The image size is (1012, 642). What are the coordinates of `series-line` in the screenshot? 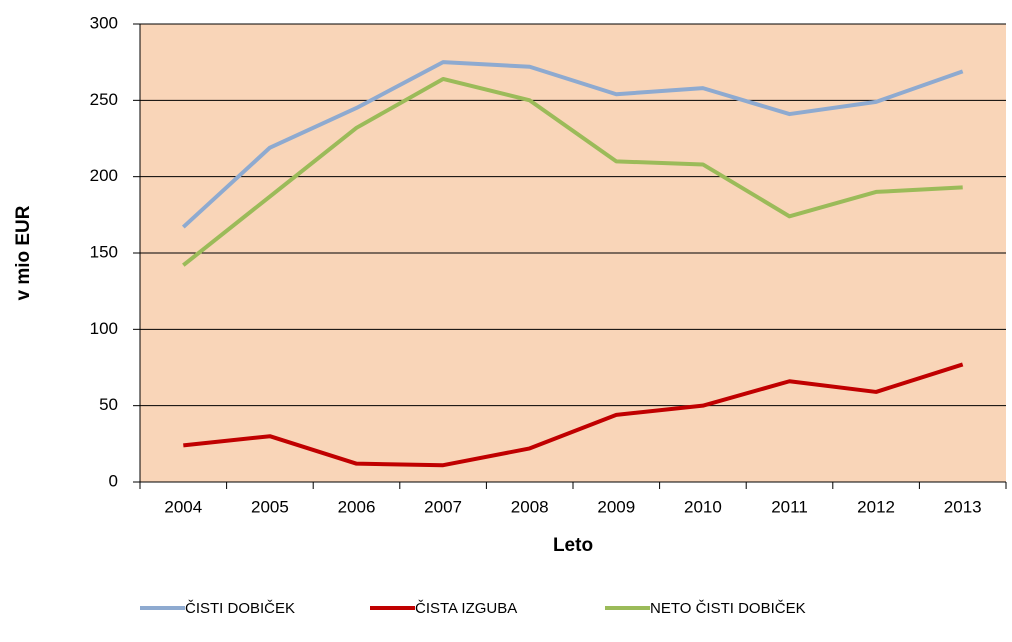 It's located at (573, 415).